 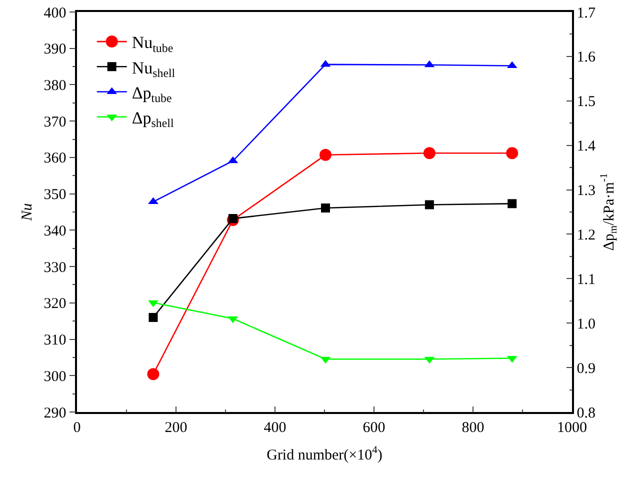 What do you see at coordinates (586, 102) in the screenshot?
I see `y2-tick-label: 1.5` at bounding box center [586, 102].